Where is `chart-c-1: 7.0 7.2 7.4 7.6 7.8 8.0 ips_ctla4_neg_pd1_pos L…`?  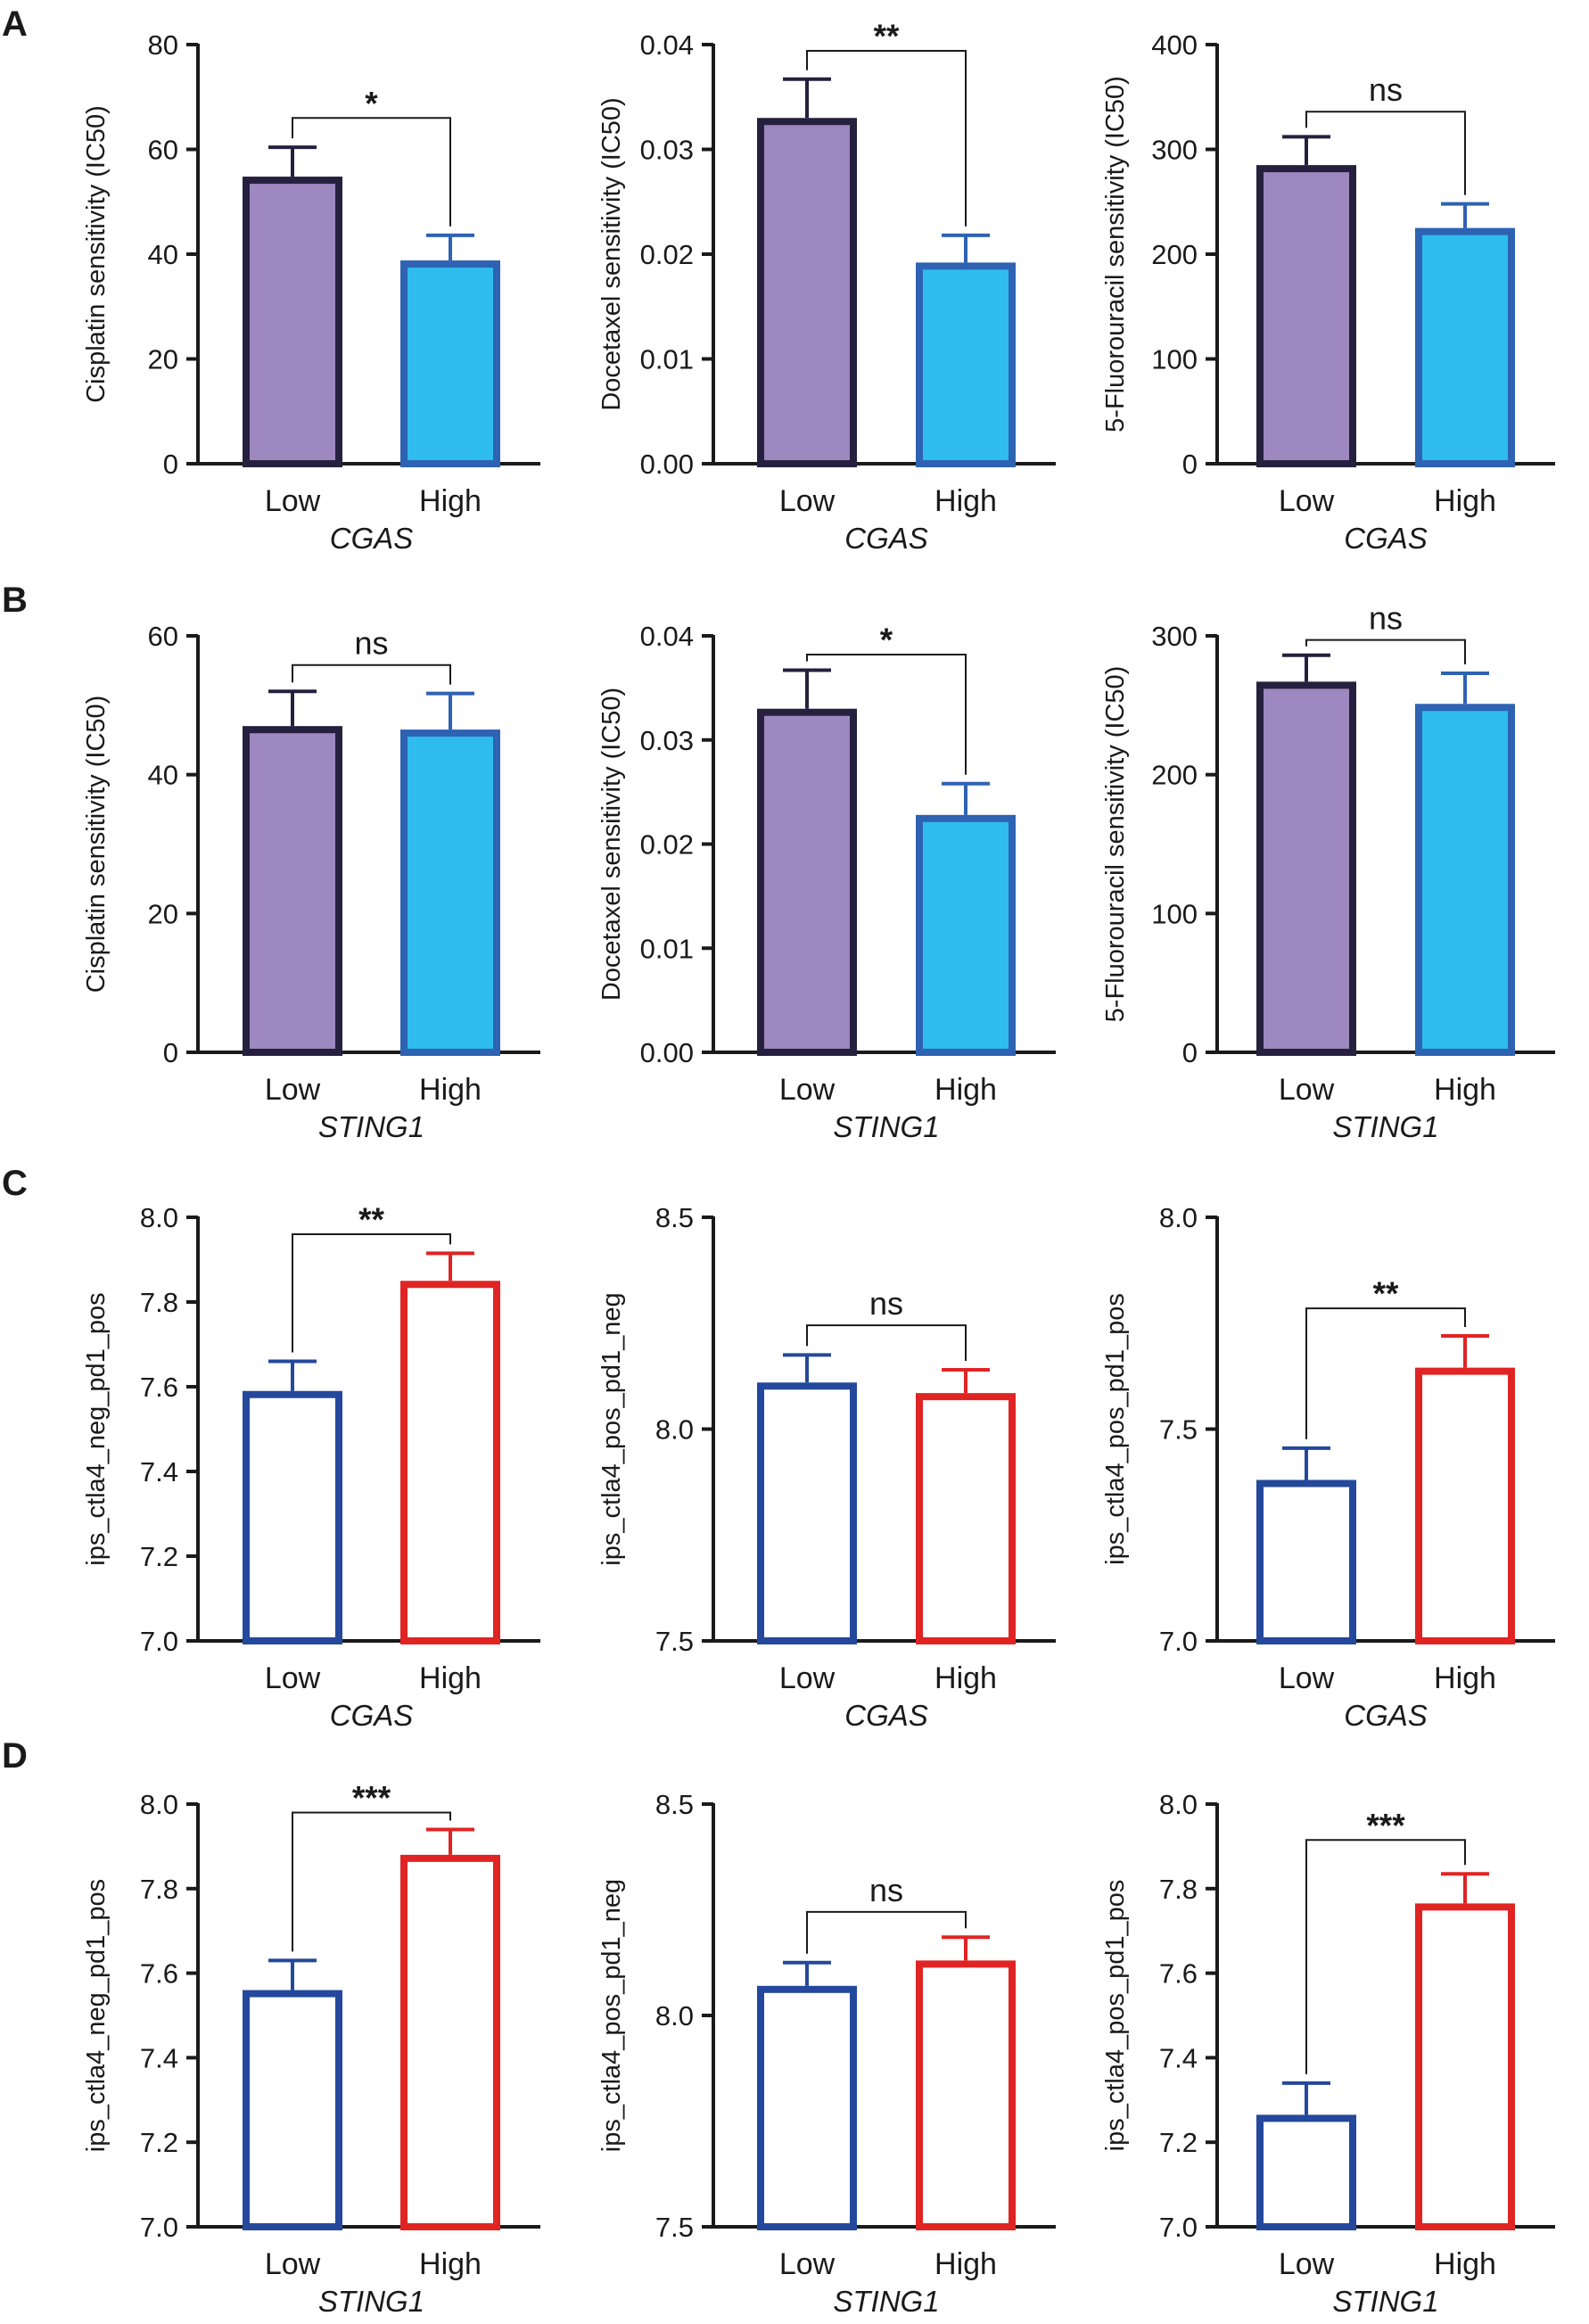 chart-c-1: 7.0 7.2 7.4 7.6 7.8 8.0 ips_ctla4_neg_pd1_pos L… is located at coordinates (311, 1466).